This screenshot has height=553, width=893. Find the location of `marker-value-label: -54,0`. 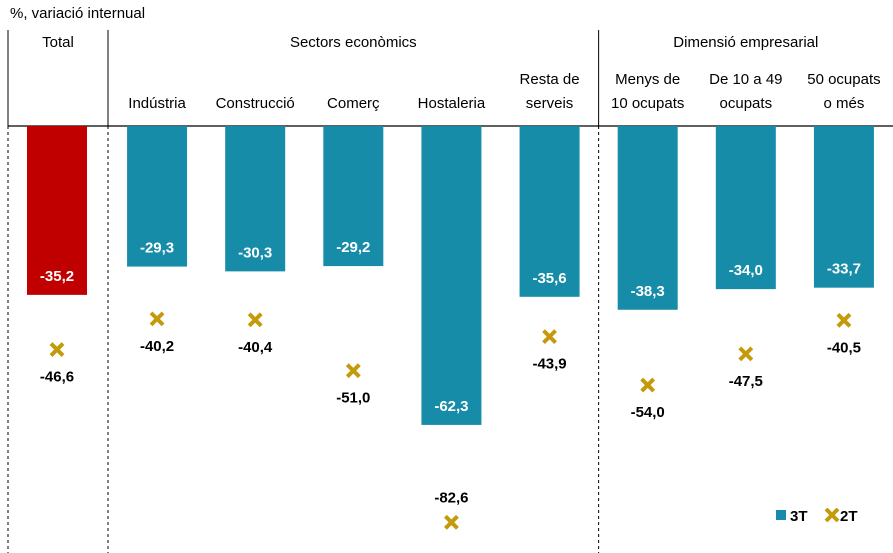

marker-value-label: -54,0 is located at coordinates (648, 412).